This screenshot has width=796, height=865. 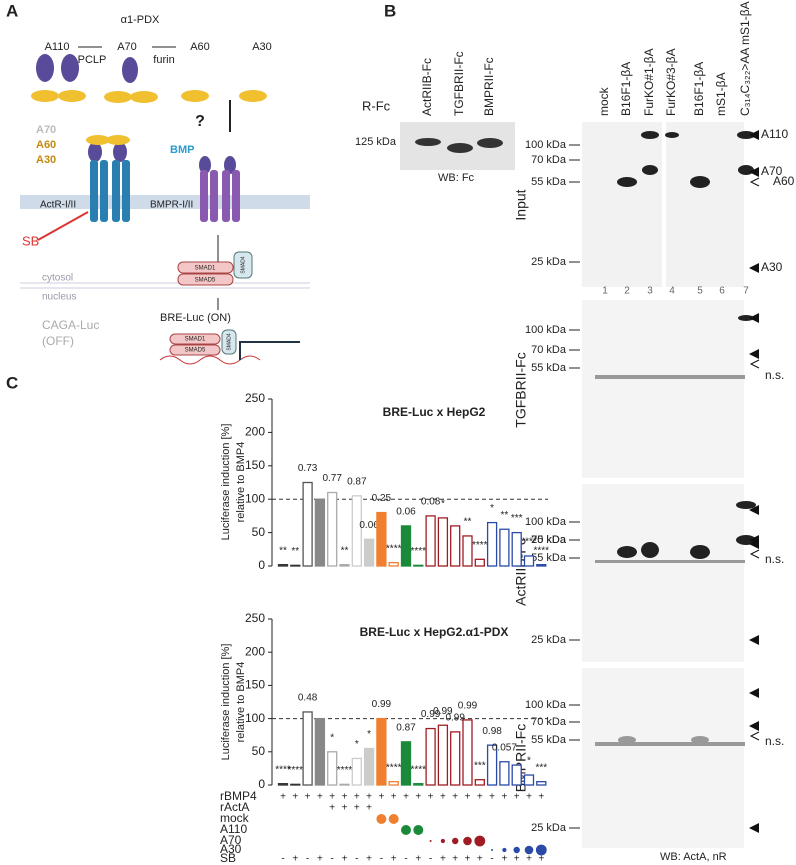 What do you see at coordinates (259, 532) in the screenshot?
I see `y-tick-label: 50` at bounding box center [259, 532].